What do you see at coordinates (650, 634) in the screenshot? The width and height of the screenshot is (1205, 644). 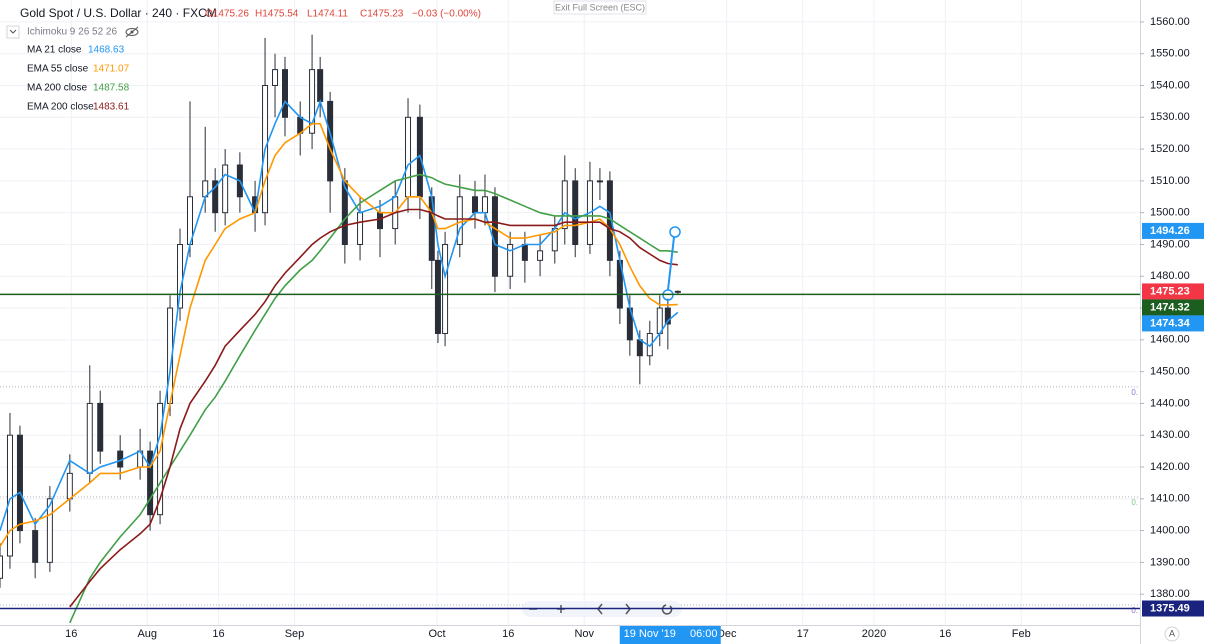 I see `cursor-date: 19 Nov '19` at bounding box center [650, 634].